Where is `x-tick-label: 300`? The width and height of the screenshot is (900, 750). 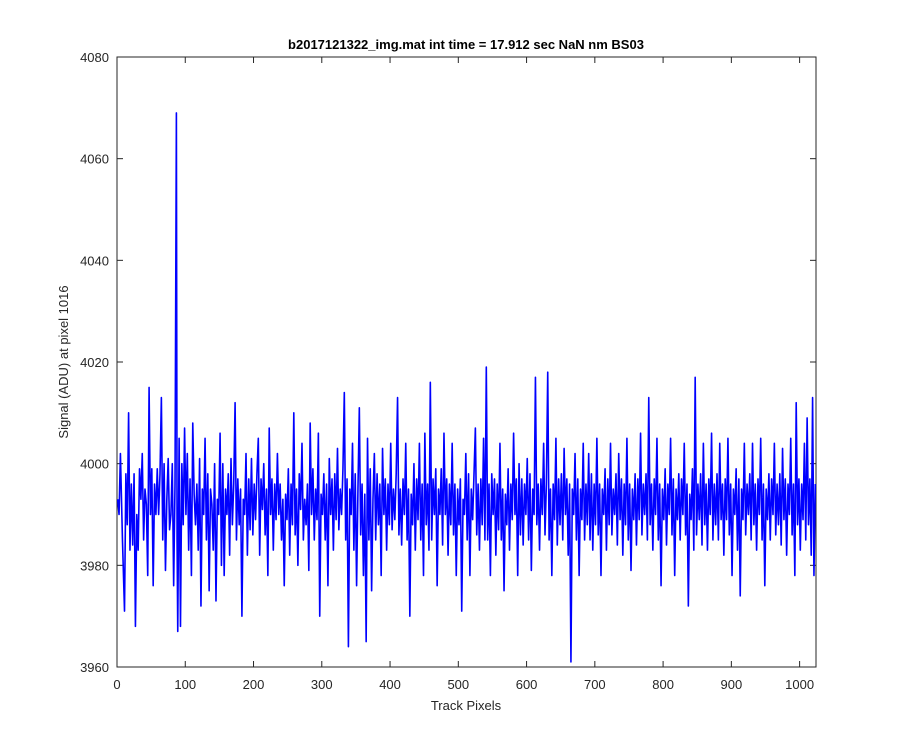 x-tick-label: 300 is located at coordinates (322, 684).